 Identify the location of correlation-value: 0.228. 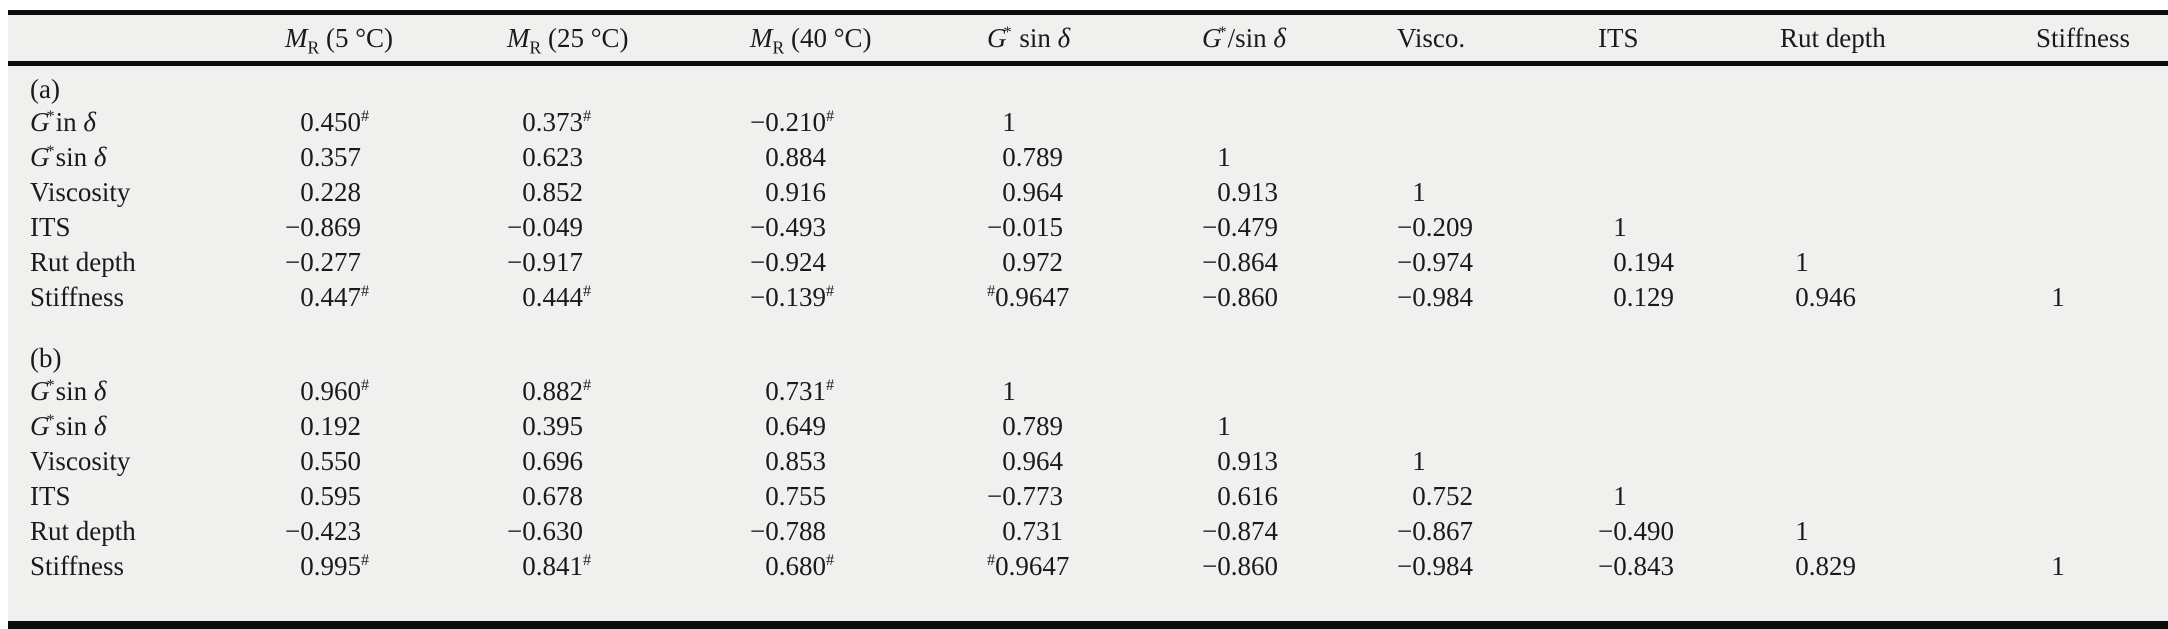
(330, 192).